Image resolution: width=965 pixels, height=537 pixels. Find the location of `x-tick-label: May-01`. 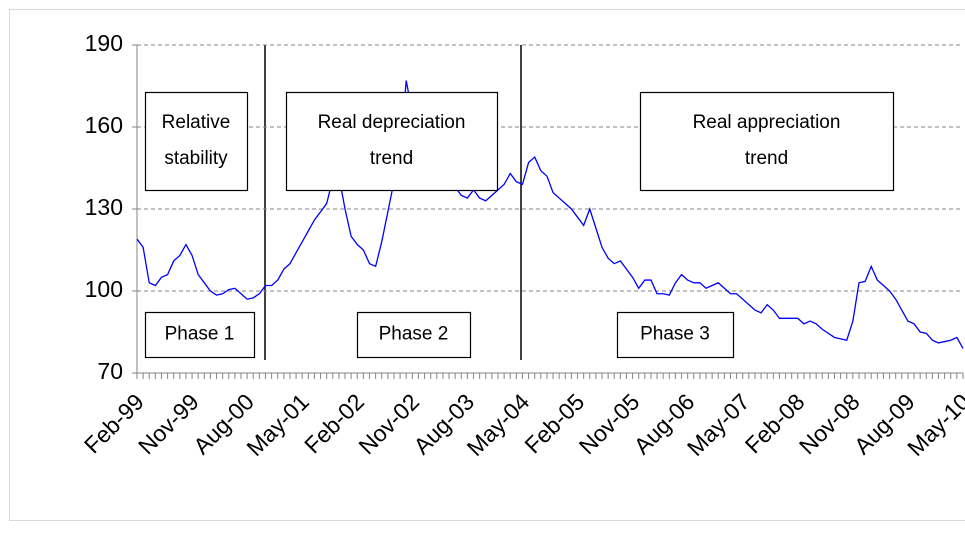

x-tick-label: May-01 is located at coordinates (277, 424).